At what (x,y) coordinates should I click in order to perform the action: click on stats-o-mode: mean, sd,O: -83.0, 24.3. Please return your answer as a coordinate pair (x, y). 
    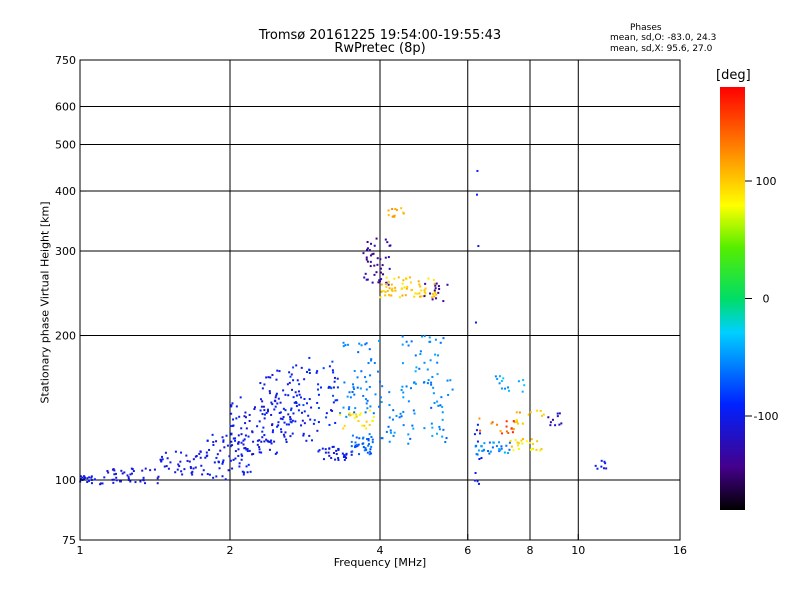
    Looking at the image, I should click on (663, 38).